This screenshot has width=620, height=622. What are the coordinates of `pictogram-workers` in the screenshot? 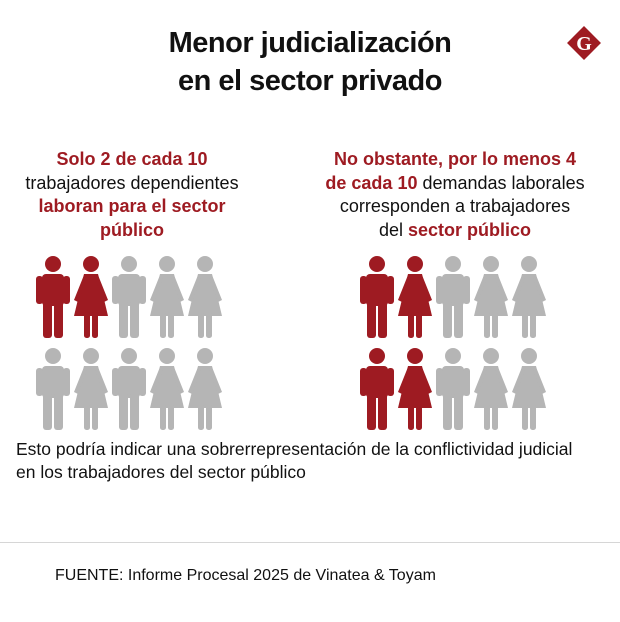 It's located at (129, 343).